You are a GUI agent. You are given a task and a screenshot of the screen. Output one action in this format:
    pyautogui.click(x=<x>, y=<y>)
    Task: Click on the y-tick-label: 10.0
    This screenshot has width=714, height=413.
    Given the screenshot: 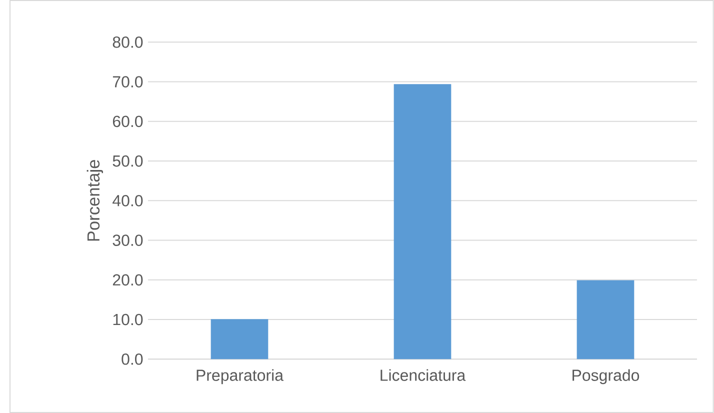 What is the action you would take?
    pyautogui.click(x=128, y=320)
    